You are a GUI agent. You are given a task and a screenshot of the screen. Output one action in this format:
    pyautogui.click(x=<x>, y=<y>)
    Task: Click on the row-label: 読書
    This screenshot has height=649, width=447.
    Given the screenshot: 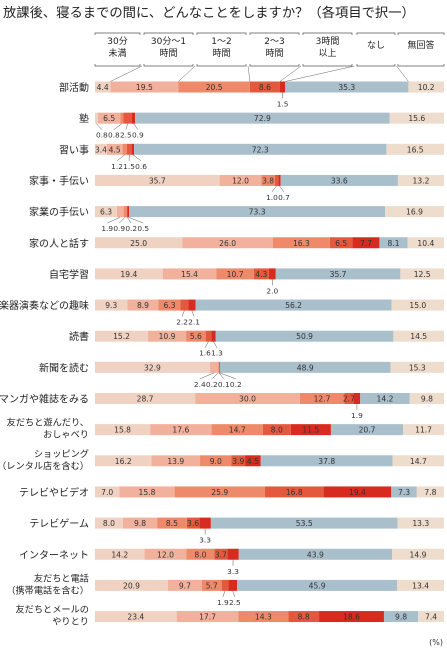 What is the action you would take?
    pyautogui.click(x=79, y=336)
    